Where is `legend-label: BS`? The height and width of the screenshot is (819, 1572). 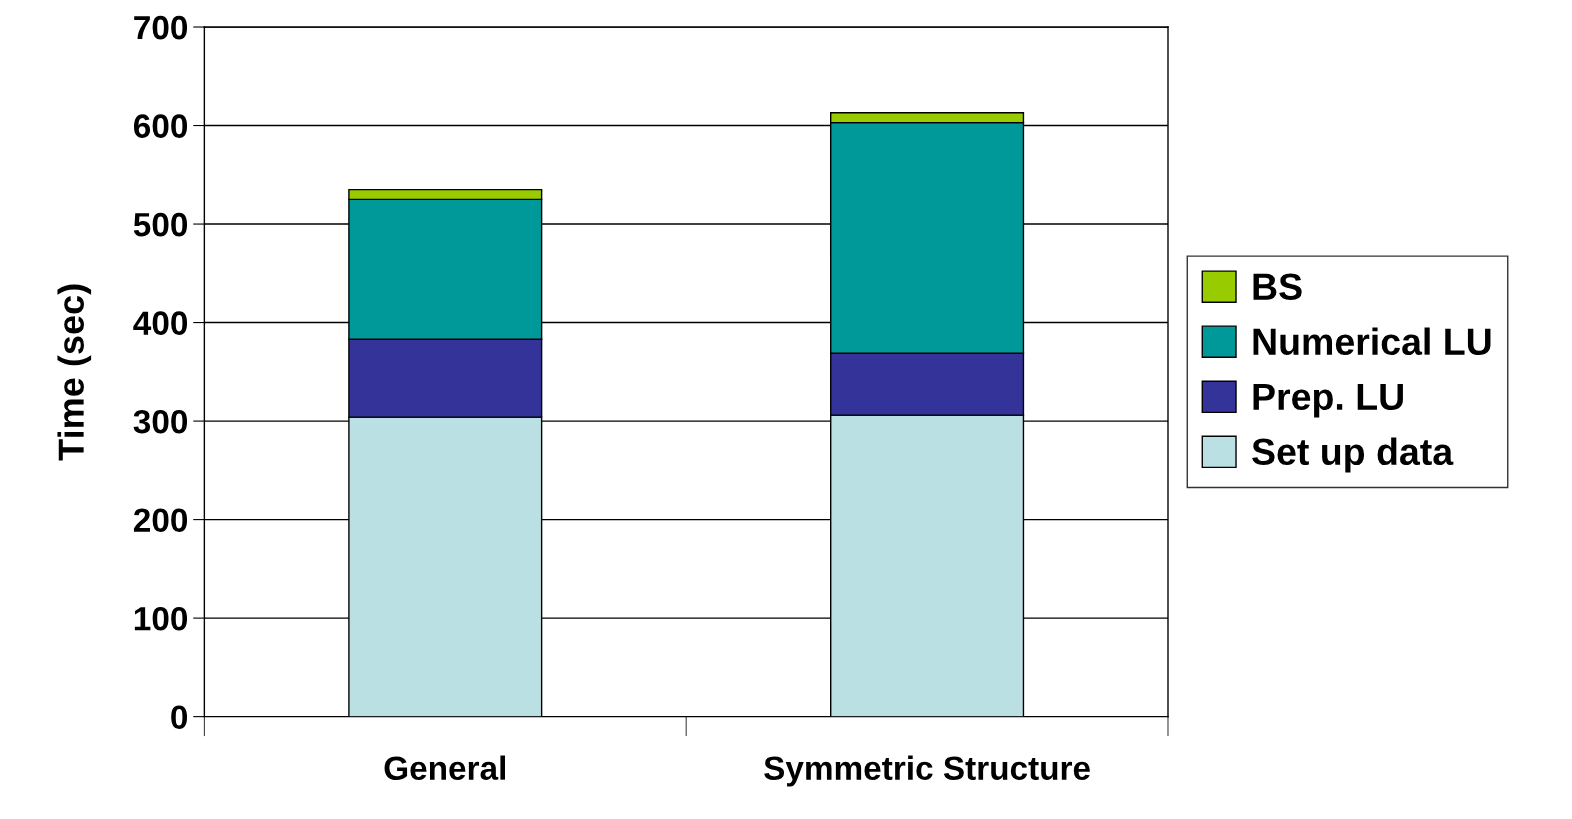
legend-label: BS is located at coordinates (1277, 287).